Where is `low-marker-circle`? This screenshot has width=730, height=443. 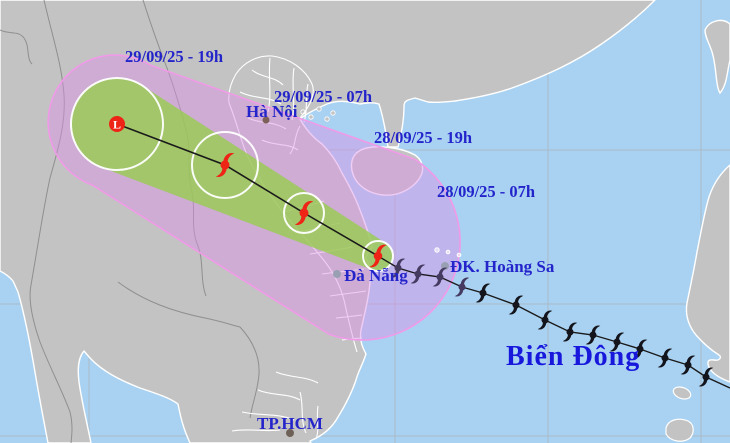 low-marker-circle is located at coordinates (117, 124).